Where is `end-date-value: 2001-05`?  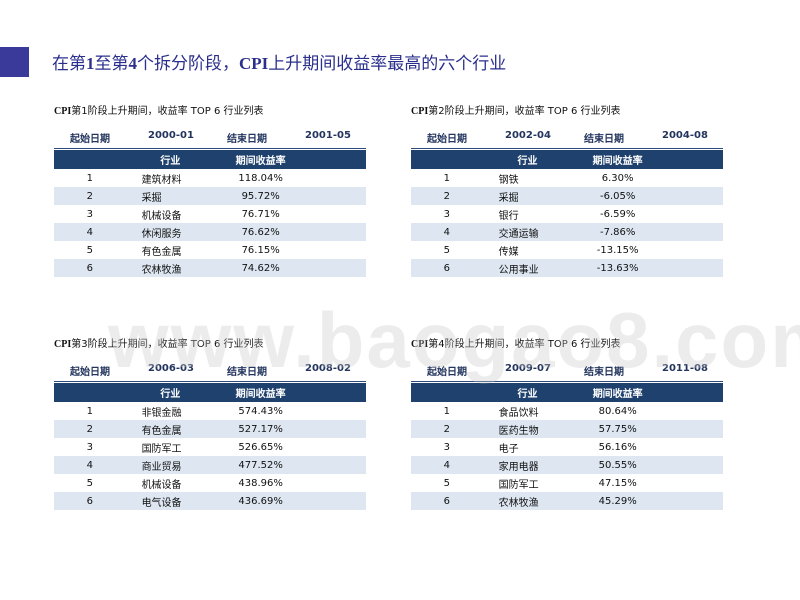
end-date-value: 2001-05 is located at coordinates (328, 135).